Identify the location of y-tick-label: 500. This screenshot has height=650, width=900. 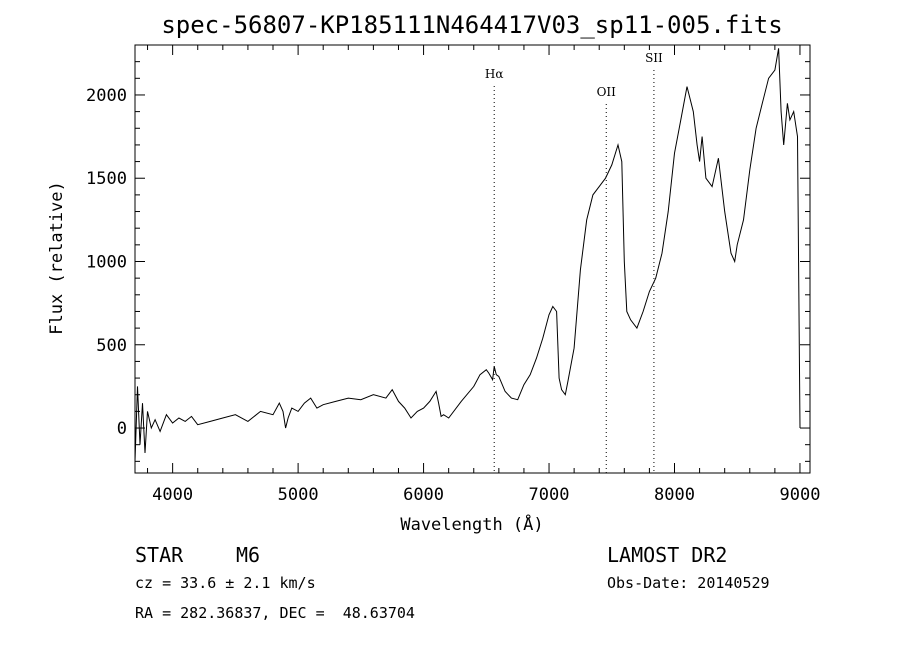
(111, 346).